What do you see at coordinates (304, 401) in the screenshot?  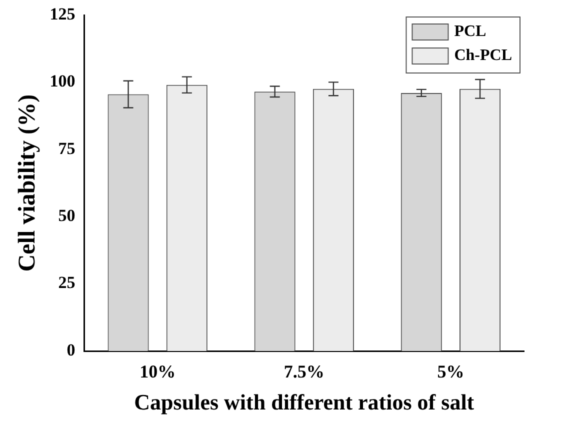 I see `x-axis-title: Capsules with different ratios of salt` at bounding box center [304, 401].